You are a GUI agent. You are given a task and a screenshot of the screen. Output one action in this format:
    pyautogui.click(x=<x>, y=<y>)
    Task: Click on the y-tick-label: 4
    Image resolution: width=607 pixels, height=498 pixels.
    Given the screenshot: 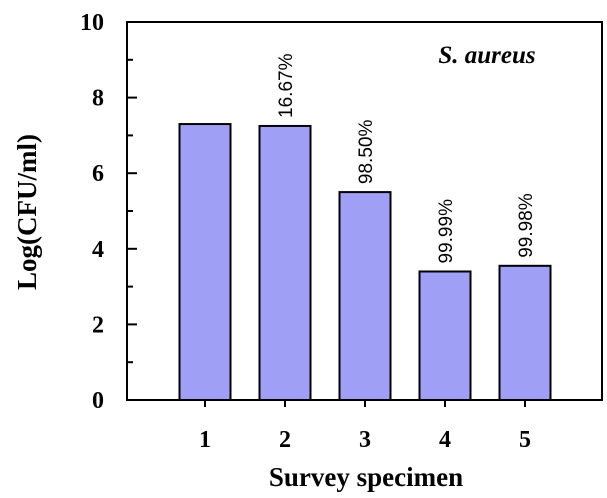 What is the action you would take?
    pyautogui.click(x=98, y=250)
    